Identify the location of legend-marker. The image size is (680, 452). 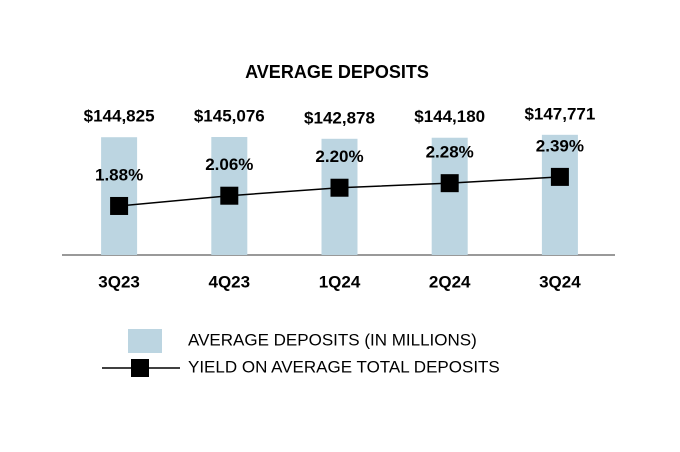
(140, 368).